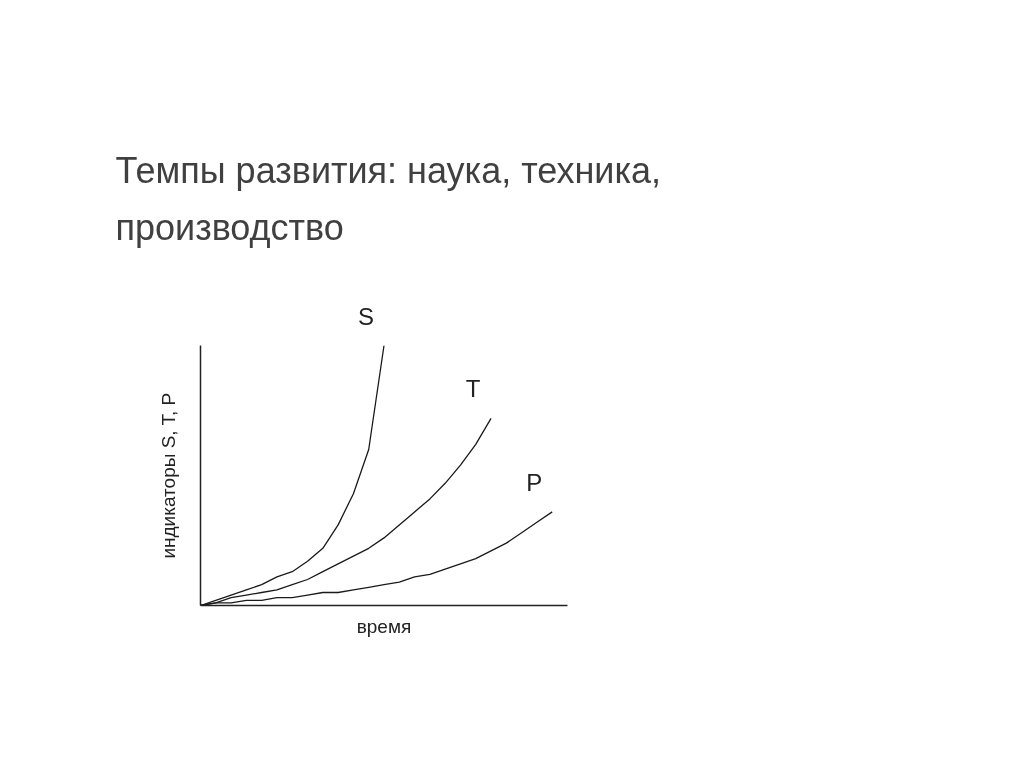 The image size is (1024, 768). What do you see at coordinates (534, 482) in the screenshot?
I see `series-label: P` at bounding box center [534, 482].